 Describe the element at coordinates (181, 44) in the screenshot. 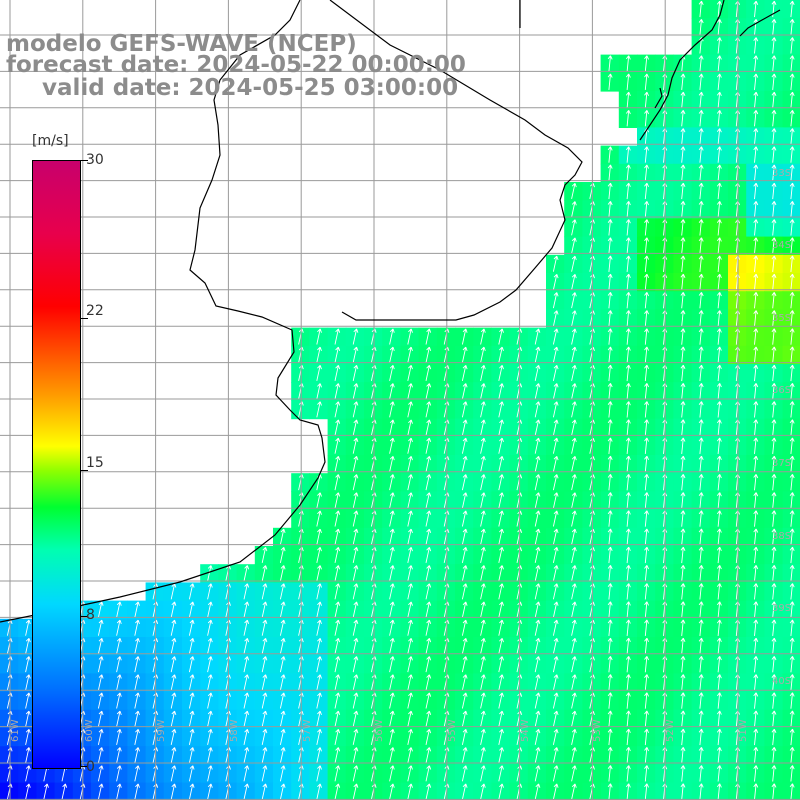

I see `model-title: modelo GEFS-WAVE (NCEP)` at that location.